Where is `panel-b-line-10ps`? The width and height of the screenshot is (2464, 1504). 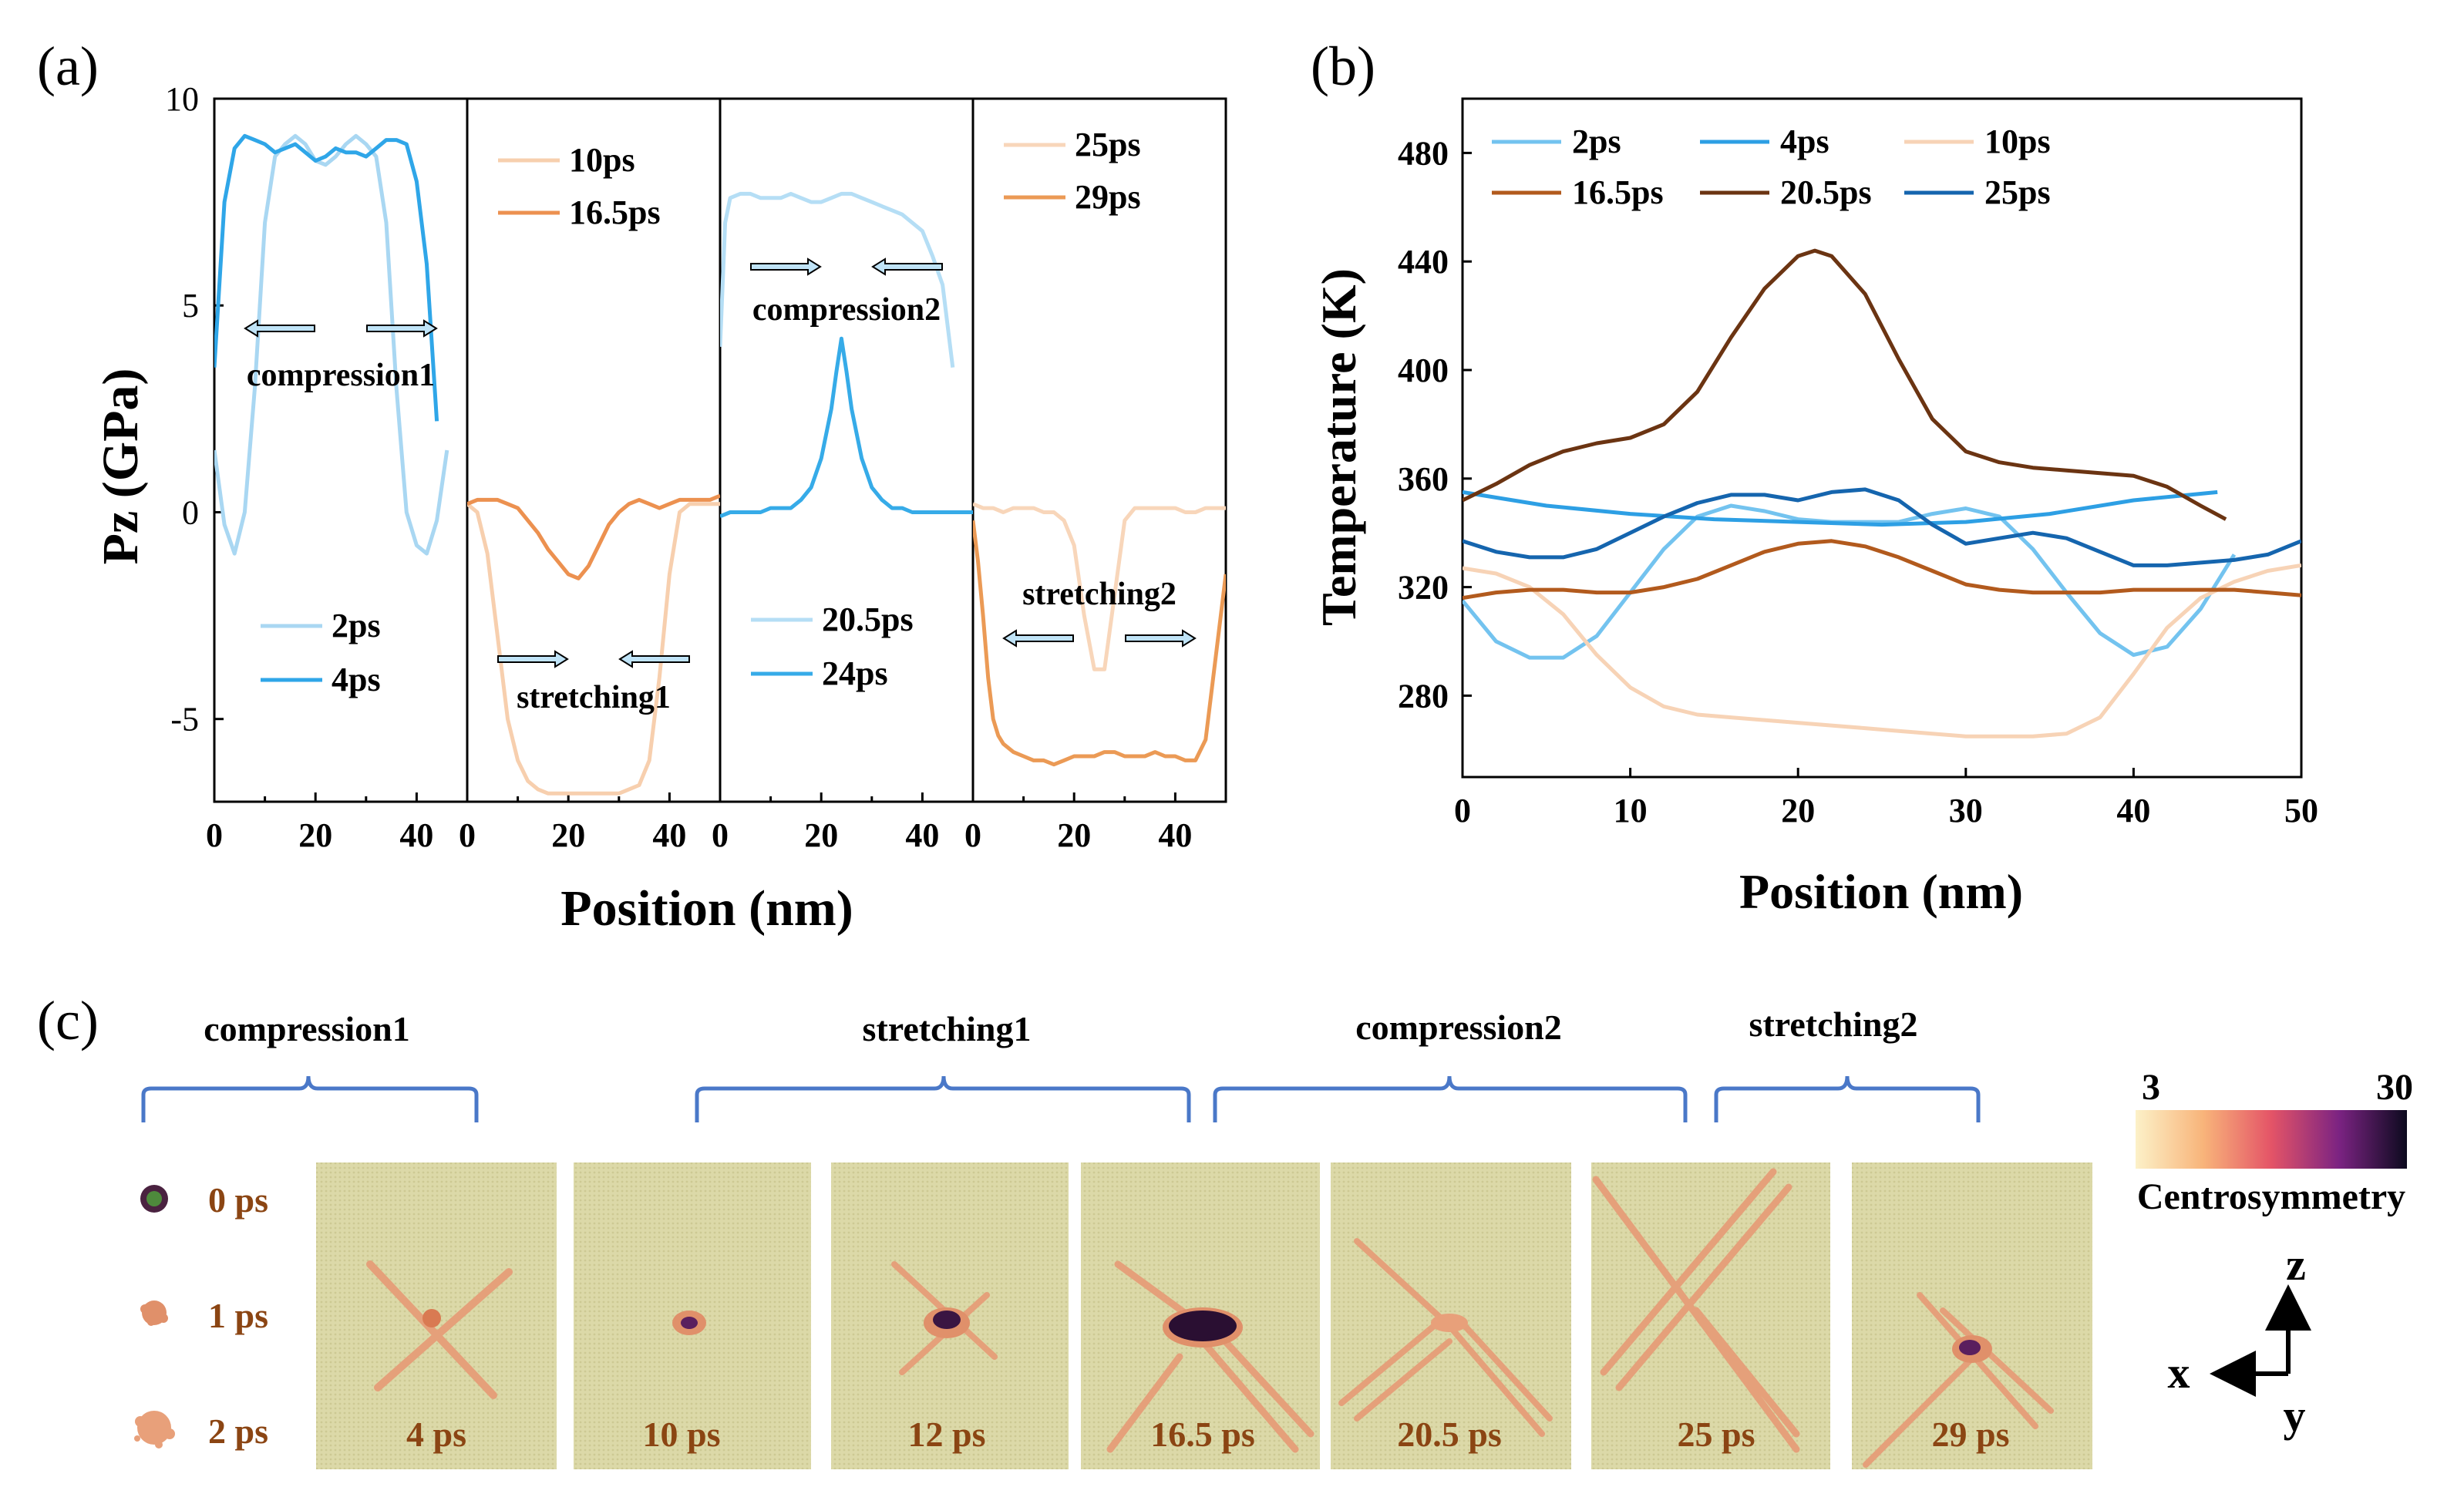
panel-b-line-10ps is located at coordinates (1882, 651).